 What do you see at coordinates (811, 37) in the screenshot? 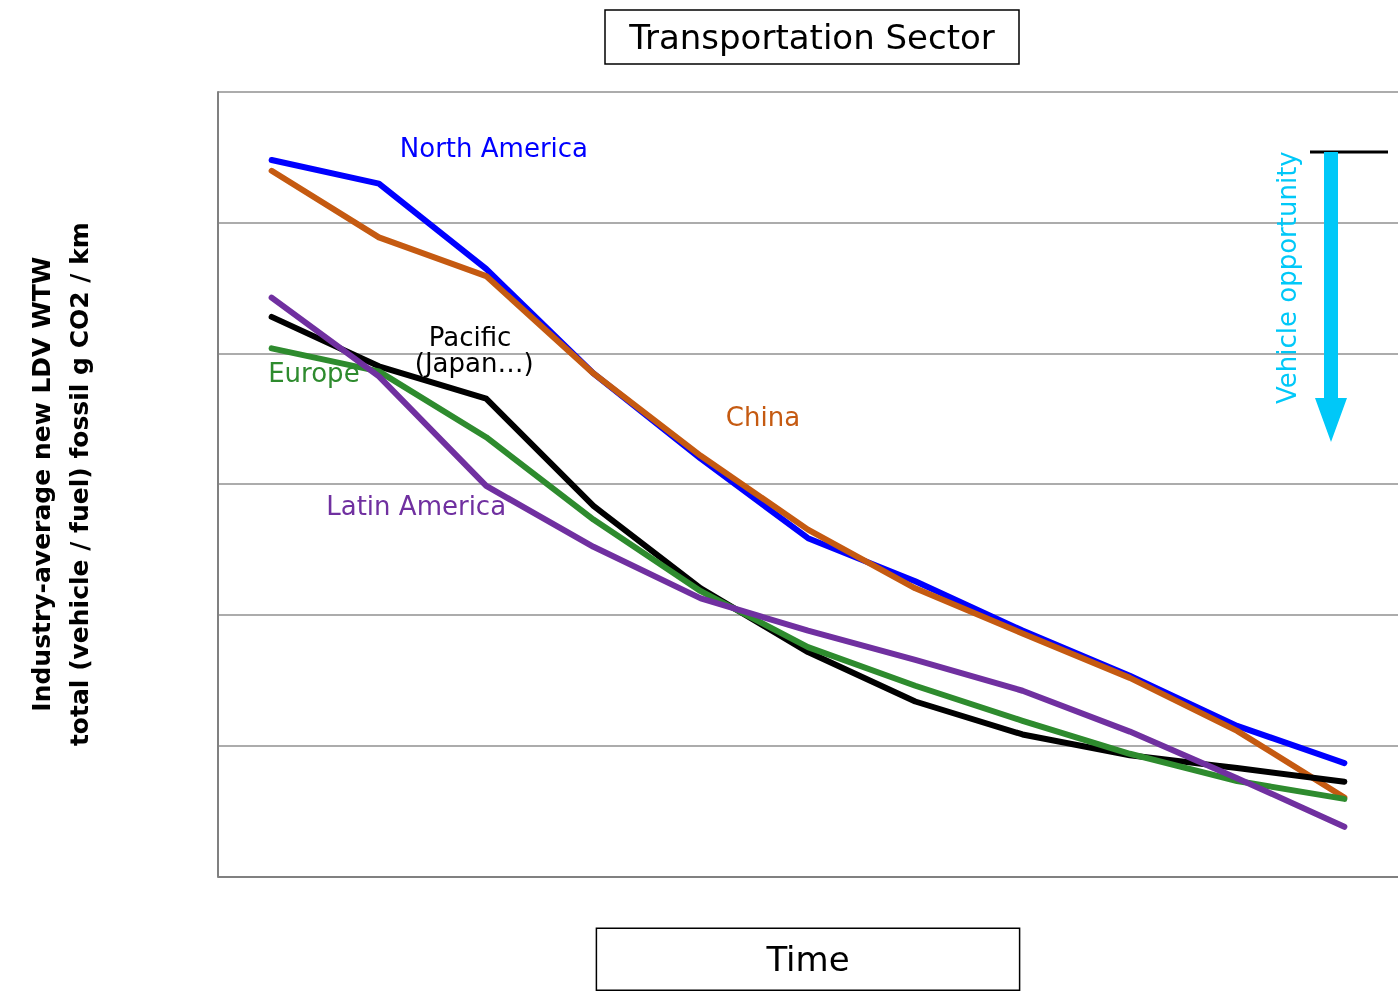
I see `chart-title: Transportation Sector` at bounding box center [811, 37].